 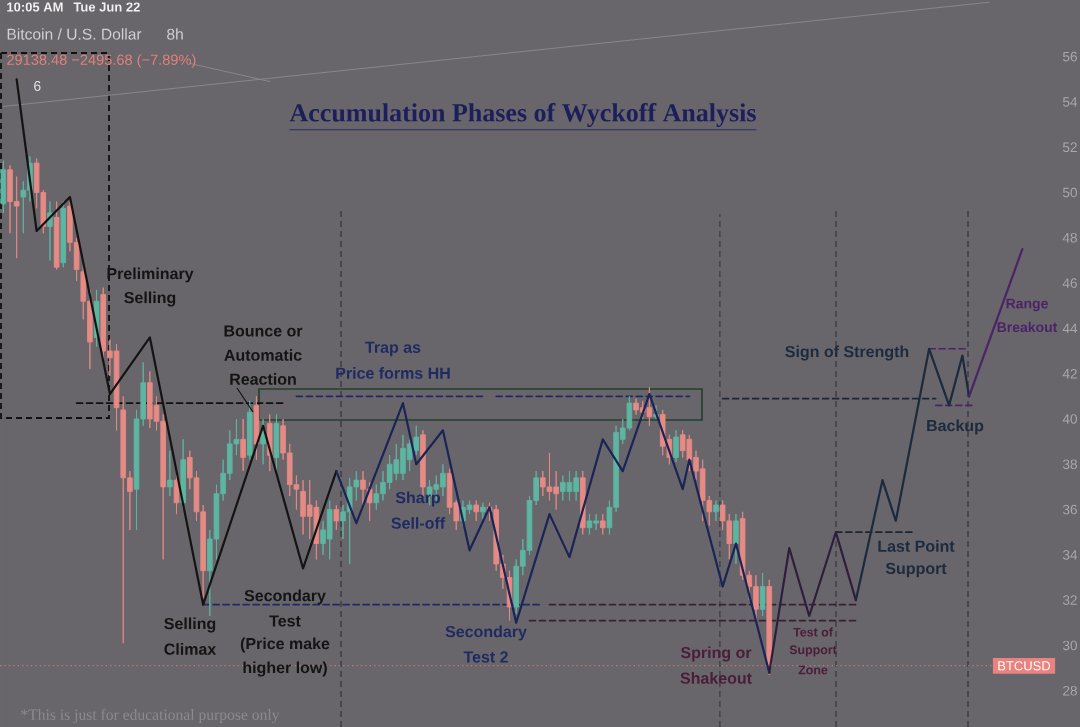 What do you see at coordinates (263, 331) in the screenshot?
I see `annotation: Bounce or` at bounding box center [263, 331].